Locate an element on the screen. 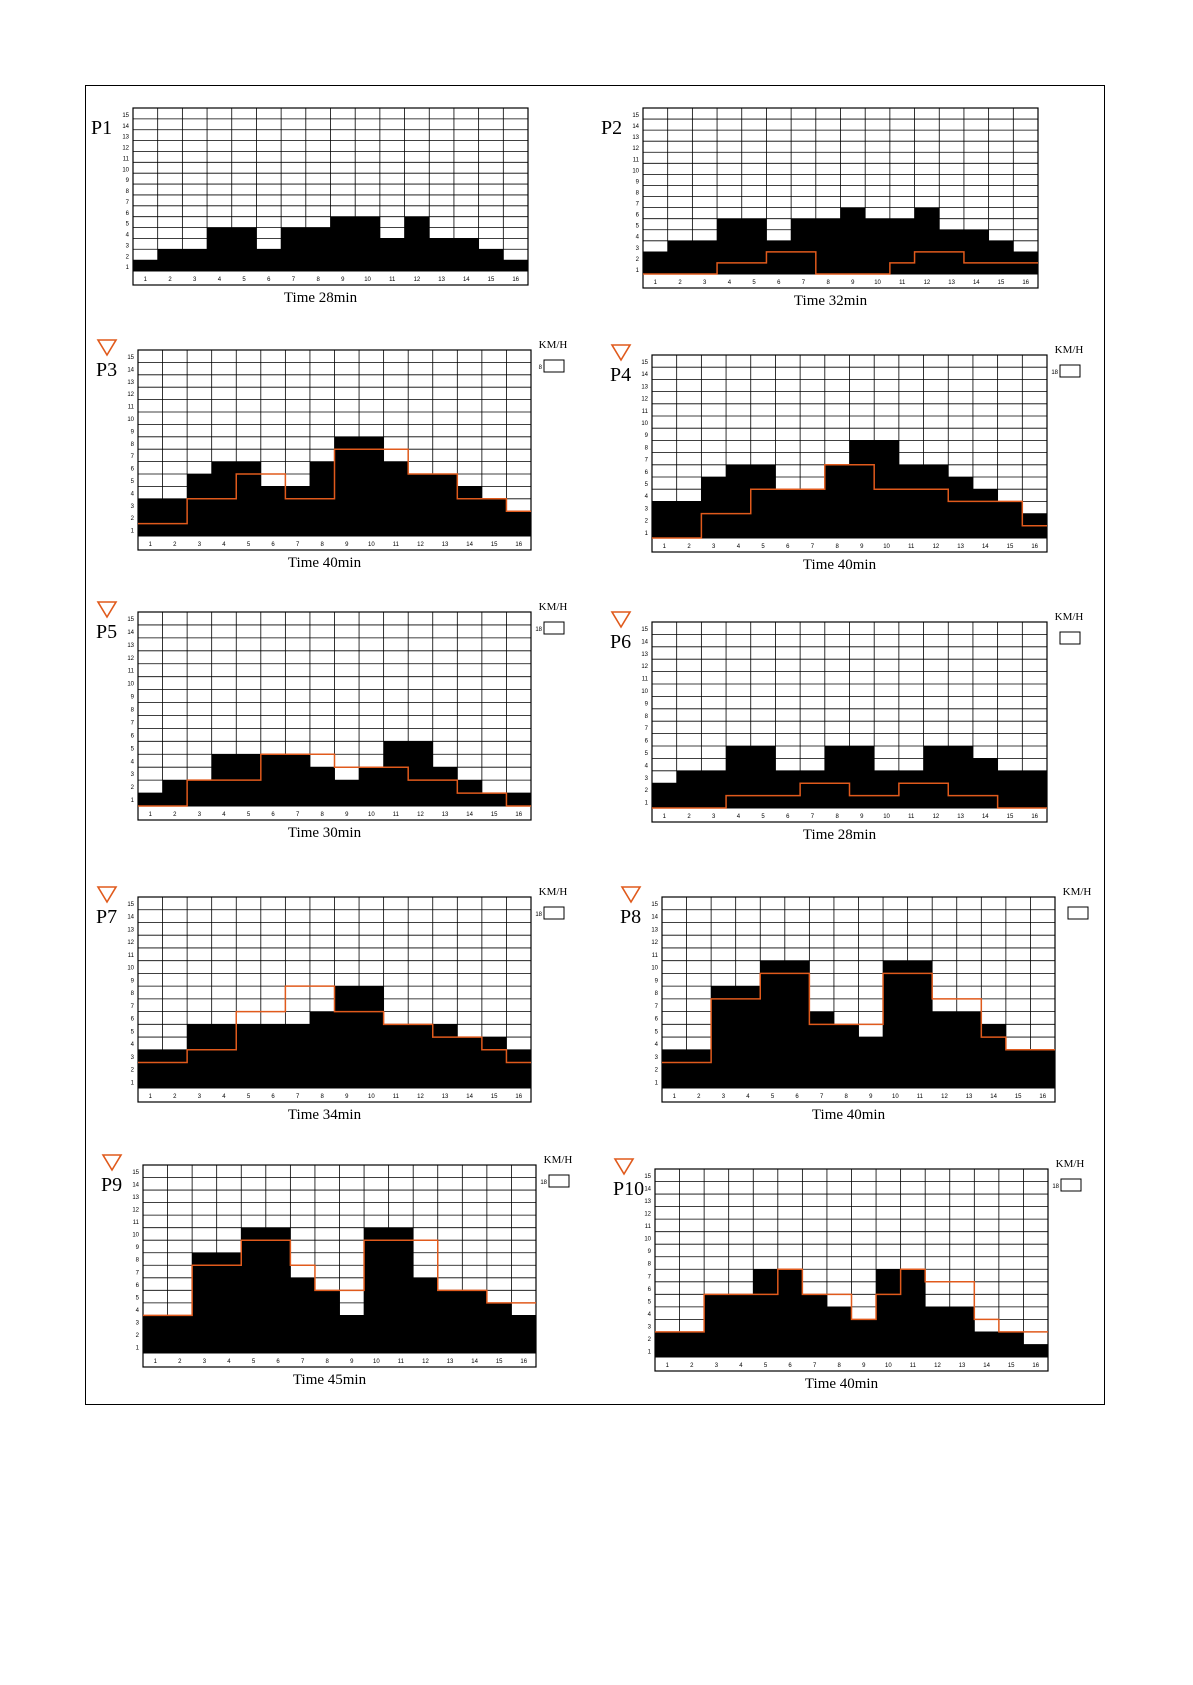 This screenshot has height=1685, width=1193. chart-caption: Time 28min is located at coordinates (321, 298).